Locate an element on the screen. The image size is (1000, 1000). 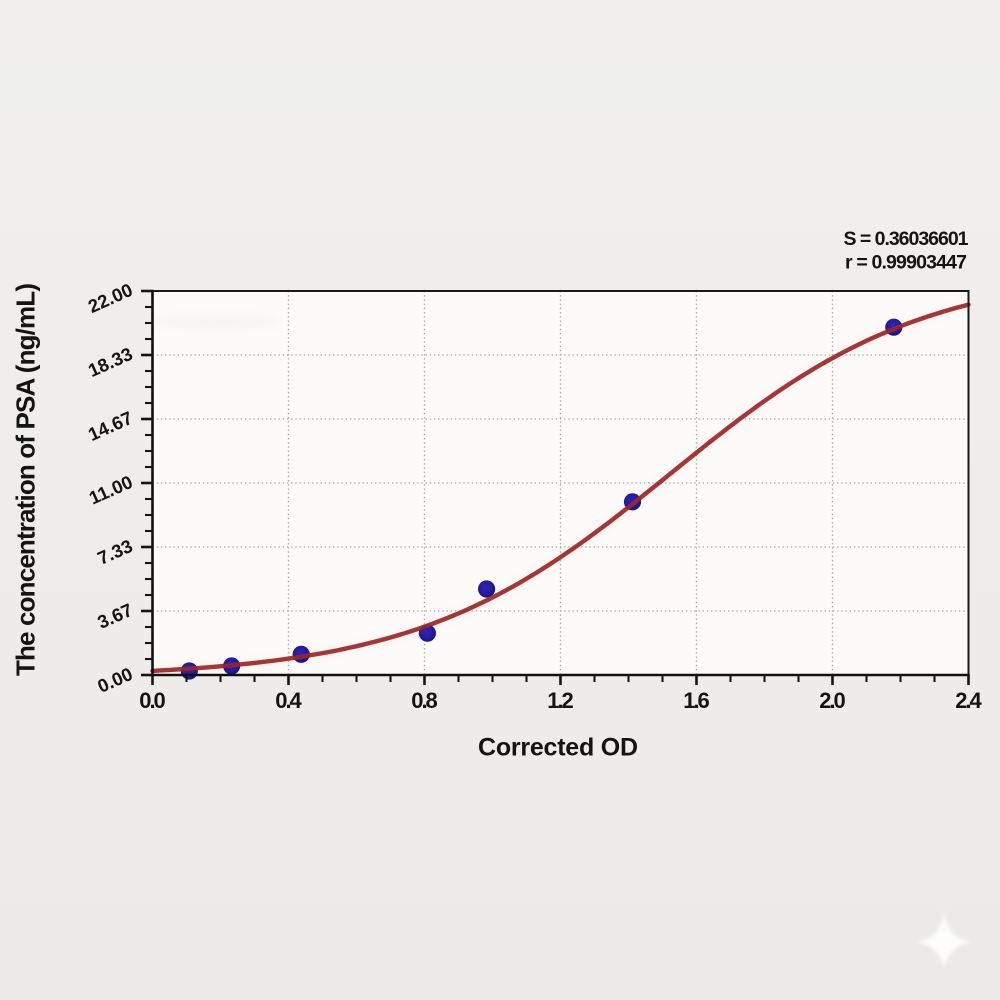
svg-text: 0.4 is located at coordinates (288, 700).